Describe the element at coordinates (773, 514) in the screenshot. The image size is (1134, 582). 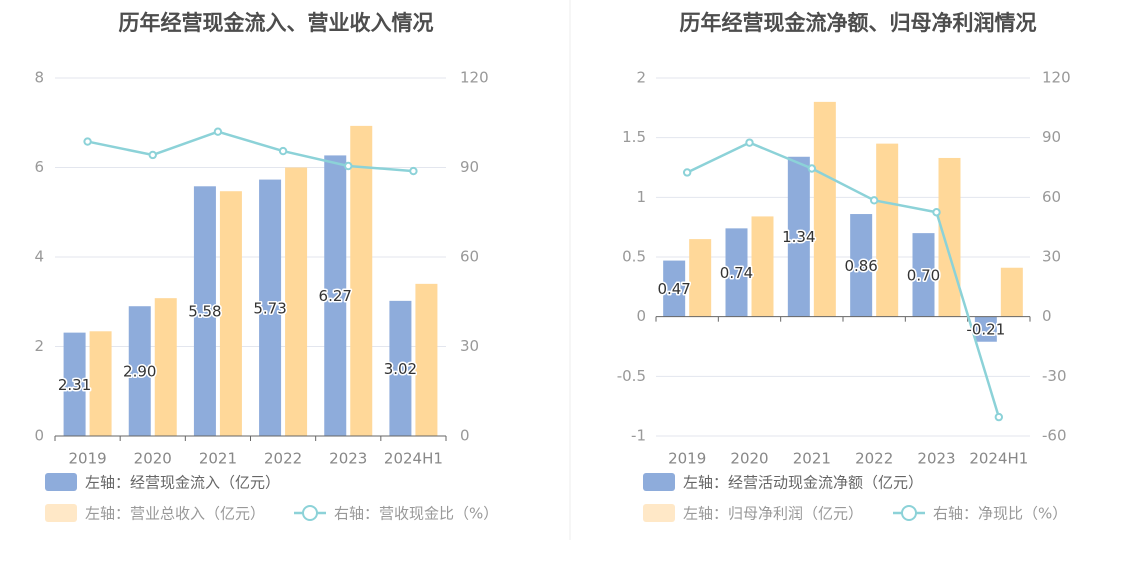
I see `legend-label: 左轴：归母净利润（亿元）` at that location.